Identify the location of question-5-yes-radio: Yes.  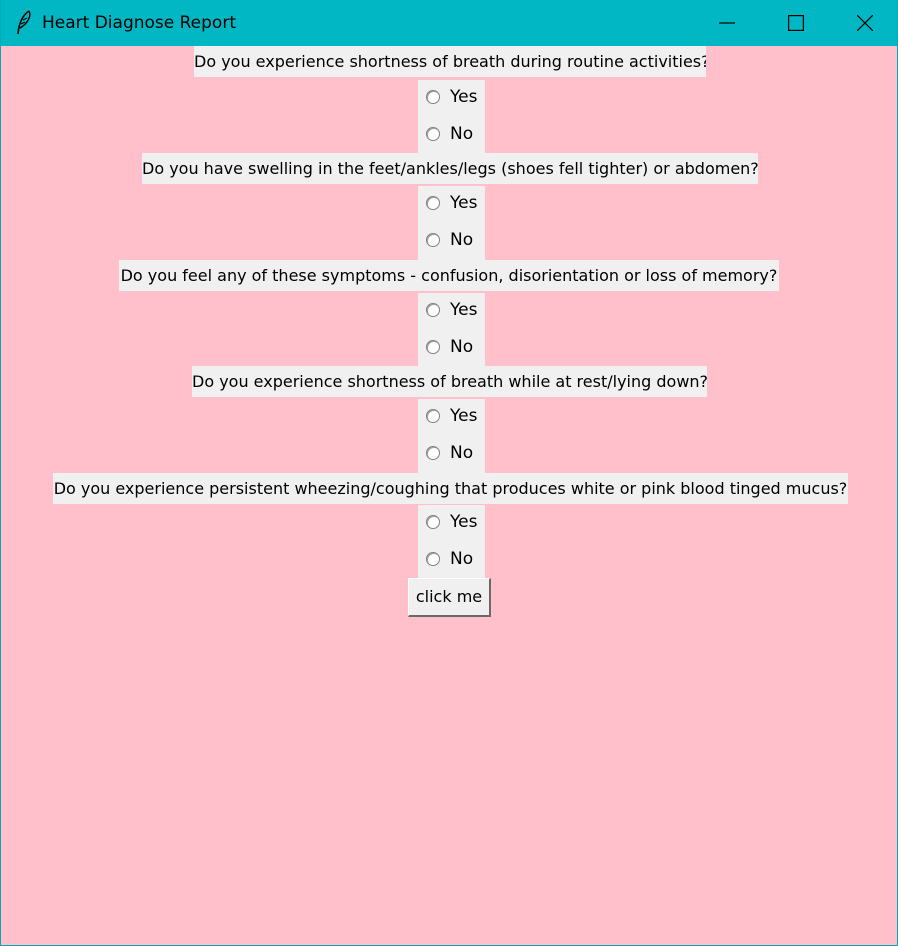
(451, 523).